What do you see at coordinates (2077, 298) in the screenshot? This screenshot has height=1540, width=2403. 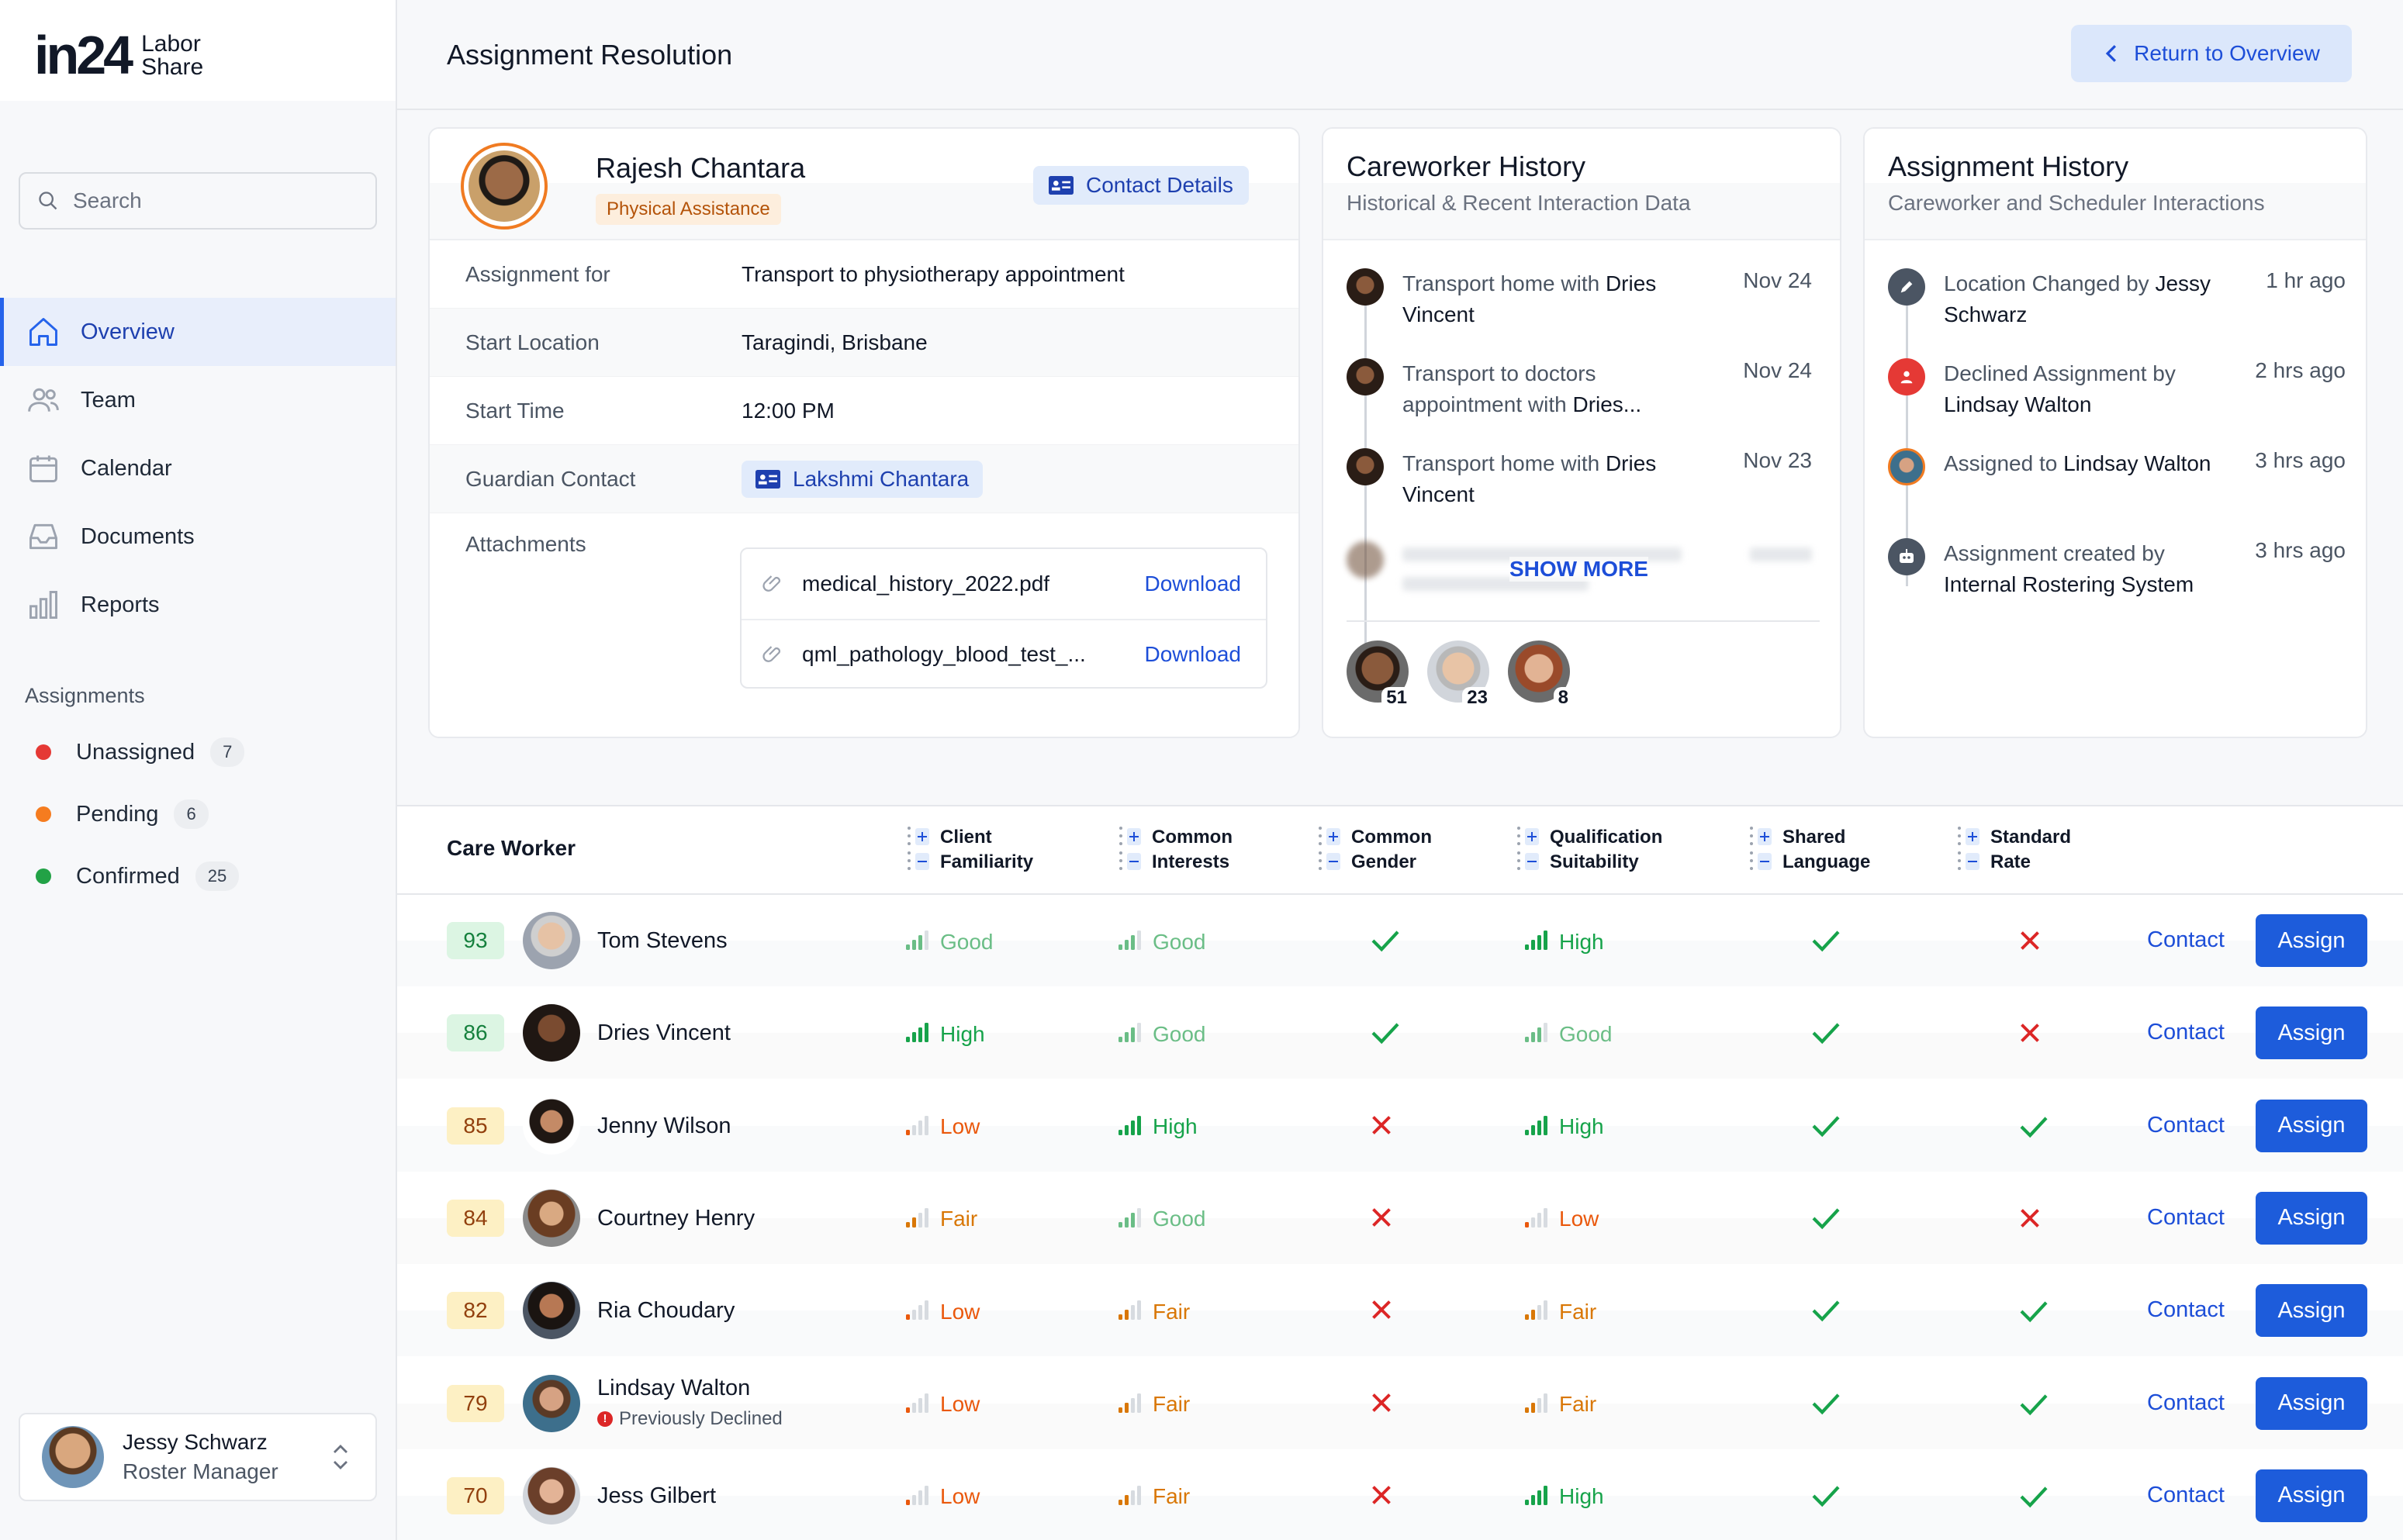 I see `timeline-text: Location Changed by Jessy Schwarz` at bounding box center [2077, 298].